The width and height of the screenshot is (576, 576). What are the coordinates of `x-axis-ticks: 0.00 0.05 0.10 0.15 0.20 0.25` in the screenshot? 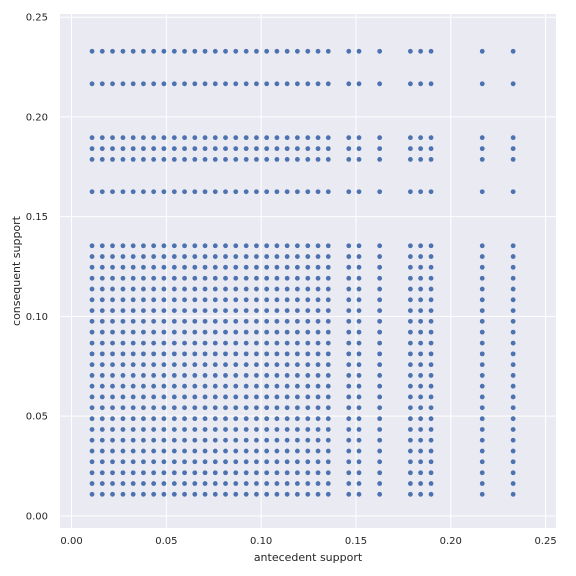 It's located at (308, 541).